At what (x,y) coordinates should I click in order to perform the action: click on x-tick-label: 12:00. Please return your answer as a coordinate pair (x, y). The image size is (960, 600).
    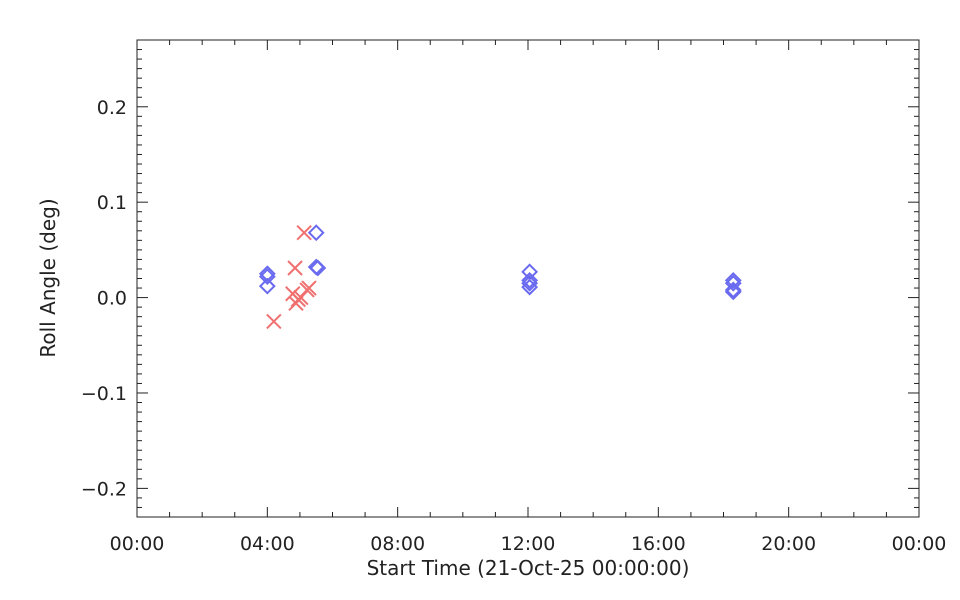
    Looking at the image, I should click on (528, 544).